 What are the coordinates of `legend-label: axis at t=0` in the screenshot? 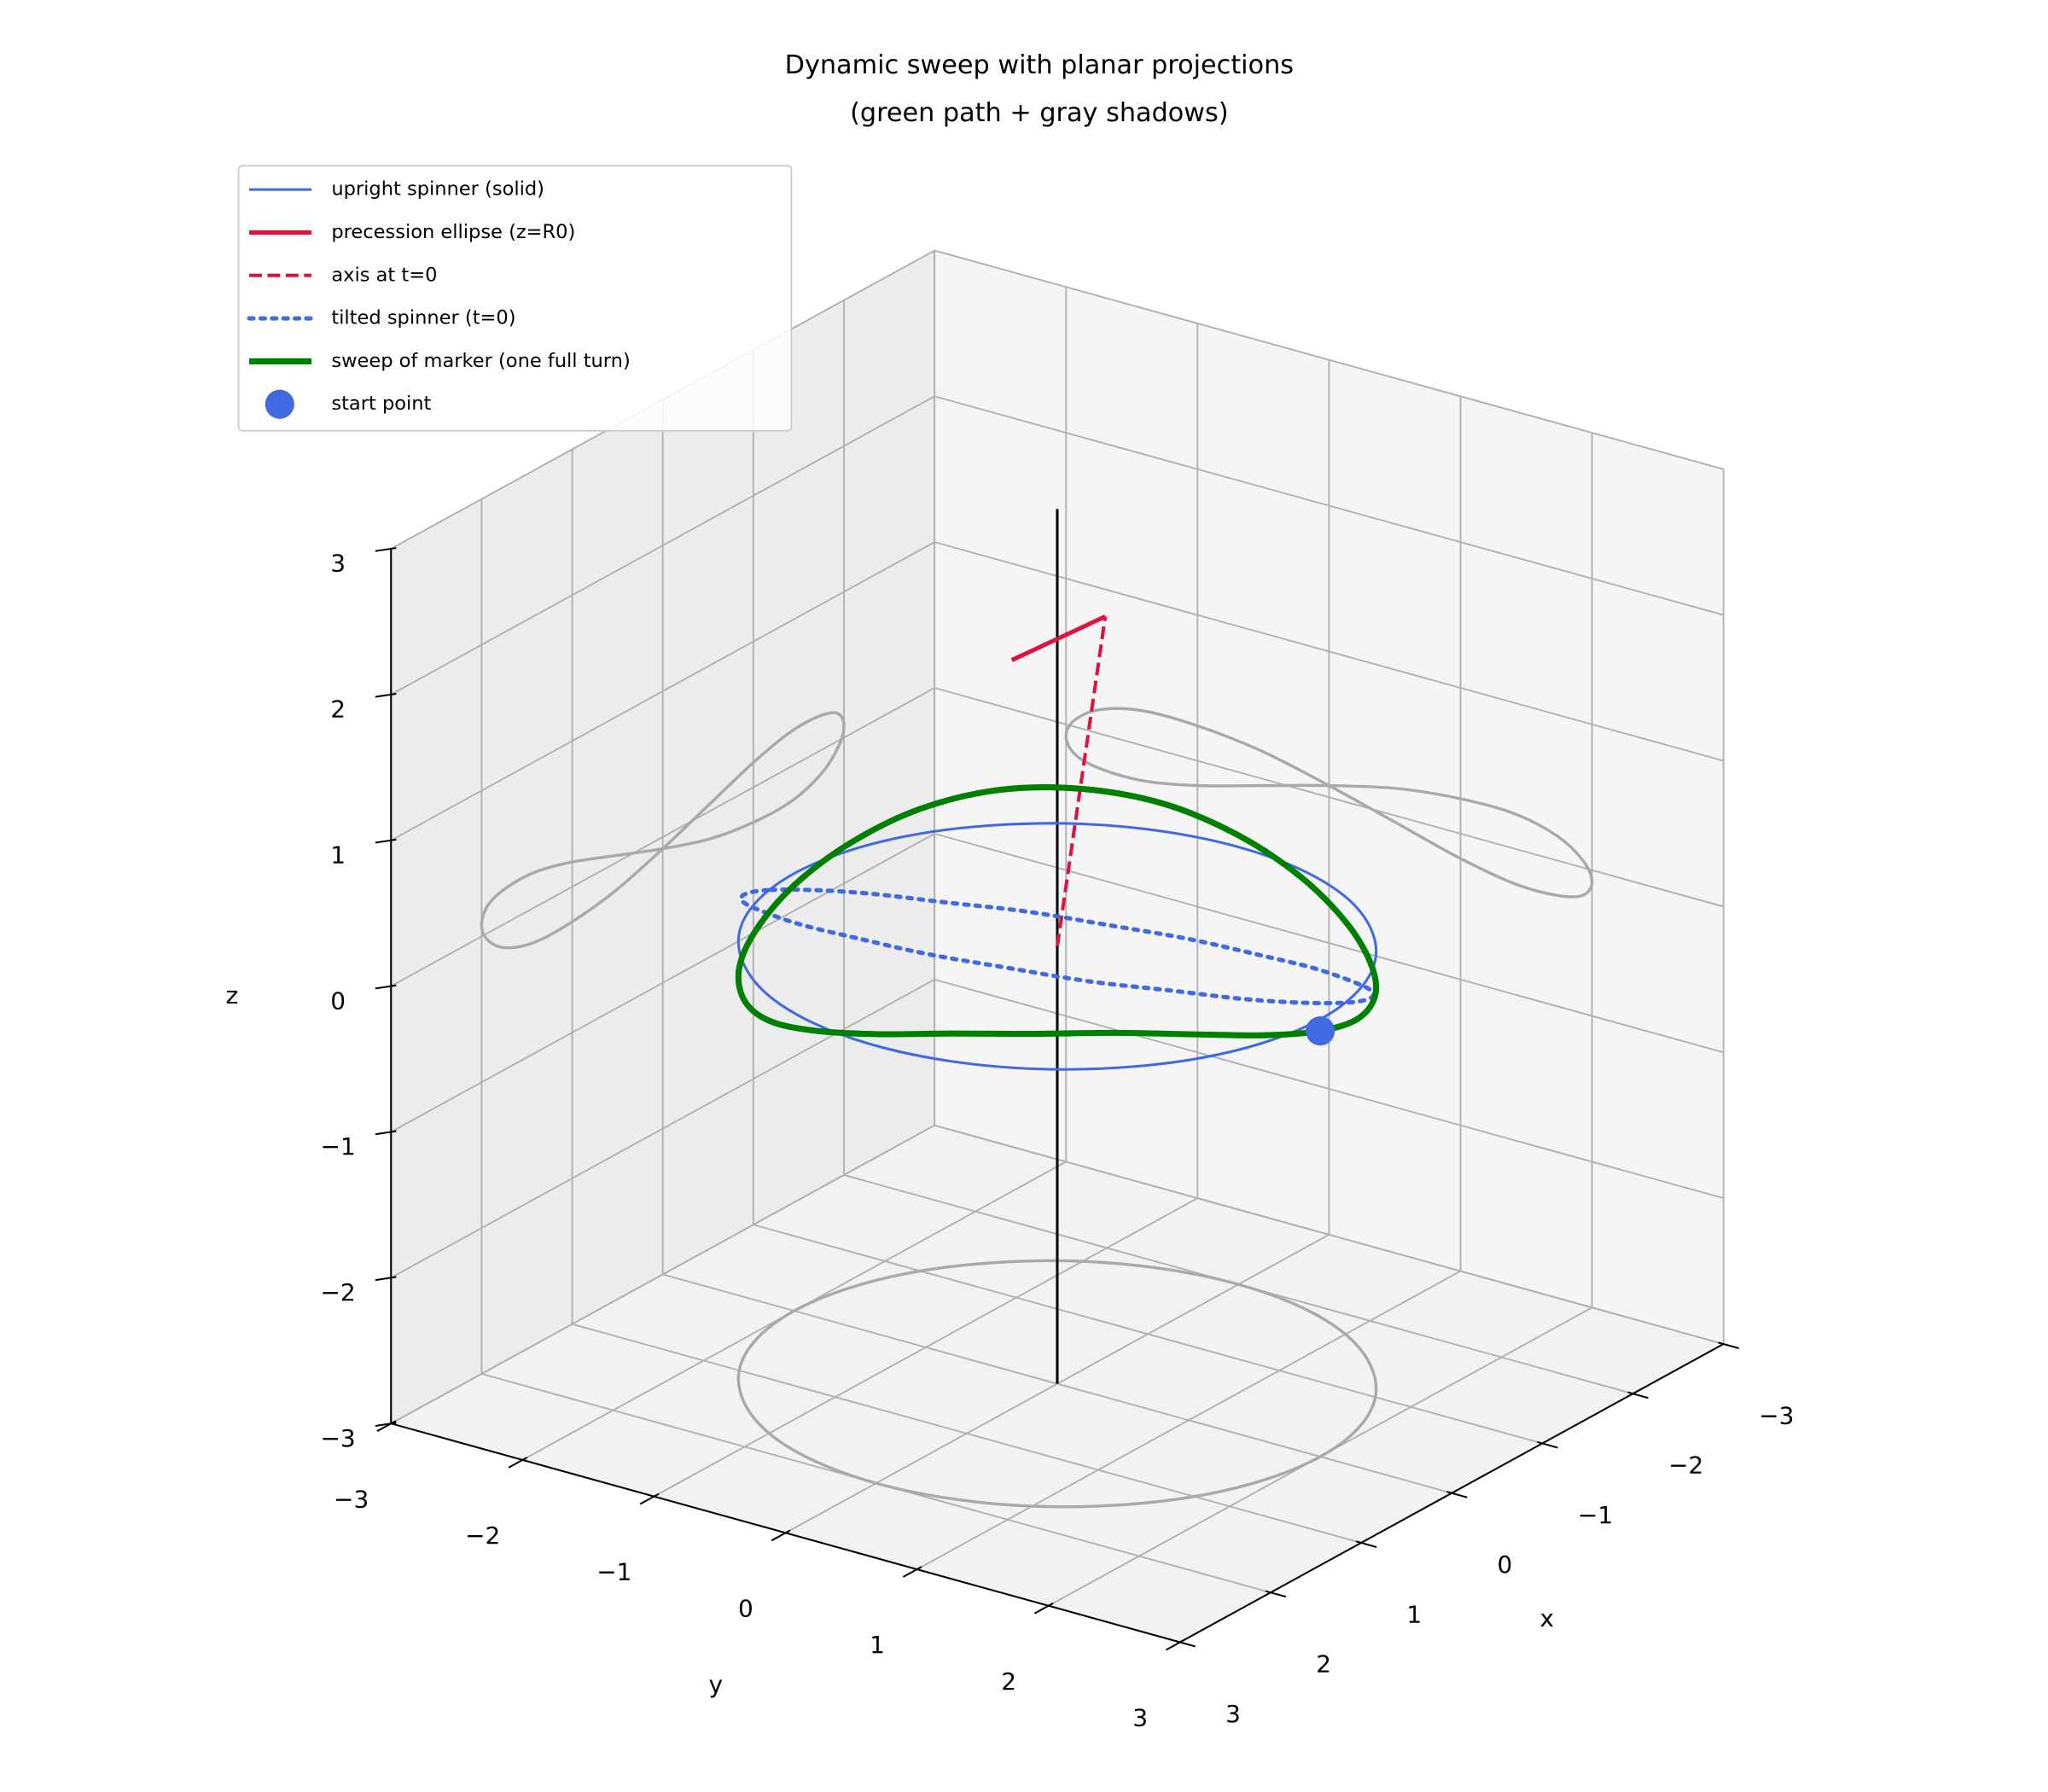 It's located at (384, 275).